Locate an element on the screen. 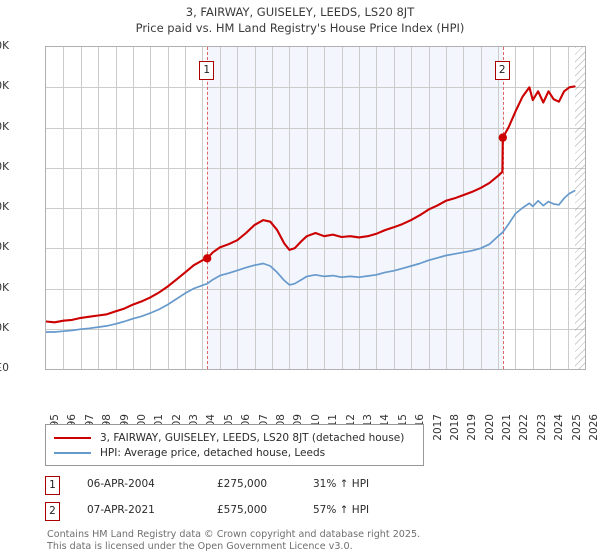 The height and width of the screenshot is (560, 600). title-address: 3, FAIRWAY, GUISELEY, LEEDS, LS20 8JT is located at coordinates (300, 12).